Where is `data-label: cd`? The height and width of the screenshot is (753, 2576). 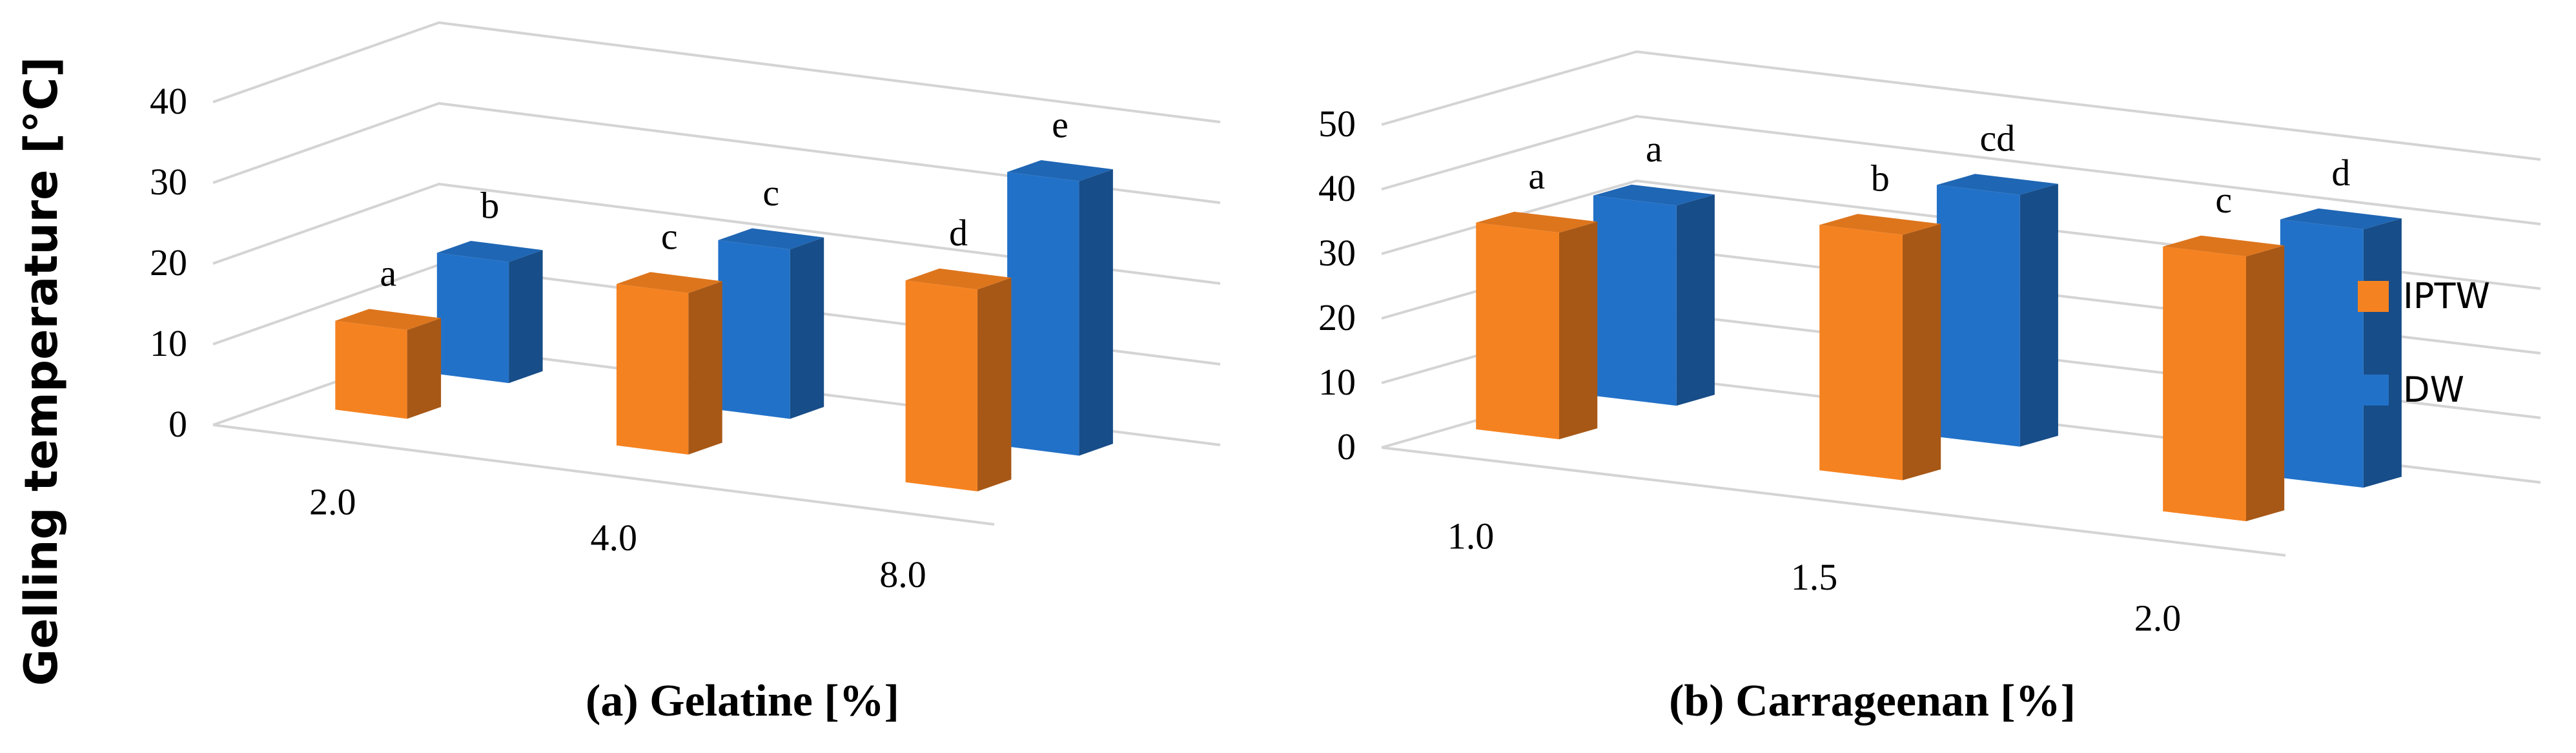
data-label: cd is located at coordinates (1998, 139).